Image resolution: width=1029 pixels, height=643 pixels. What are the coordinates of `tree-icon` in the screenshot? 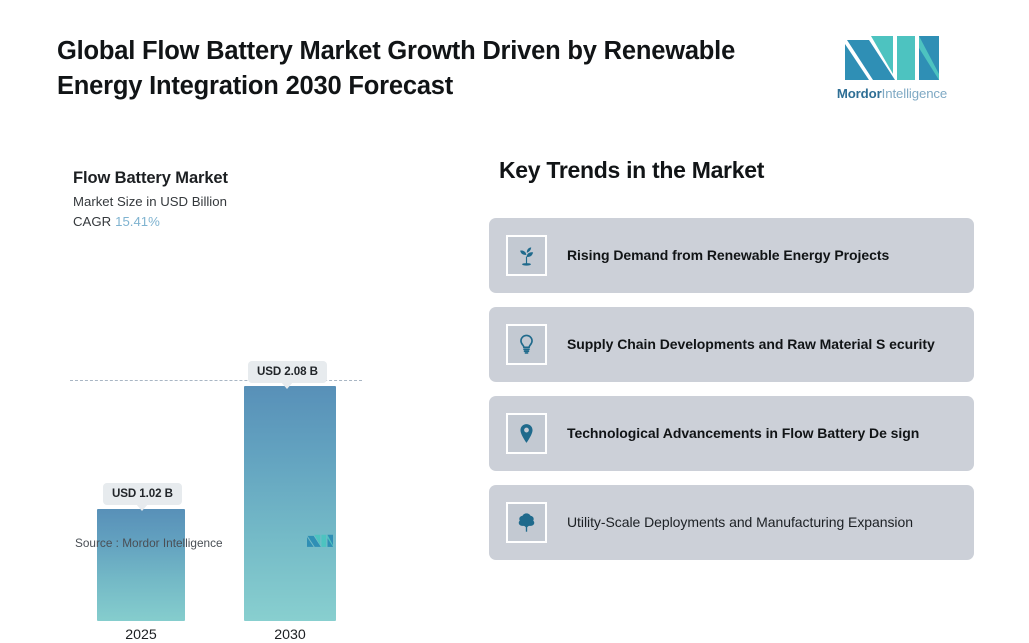 It's located at (526, 522).